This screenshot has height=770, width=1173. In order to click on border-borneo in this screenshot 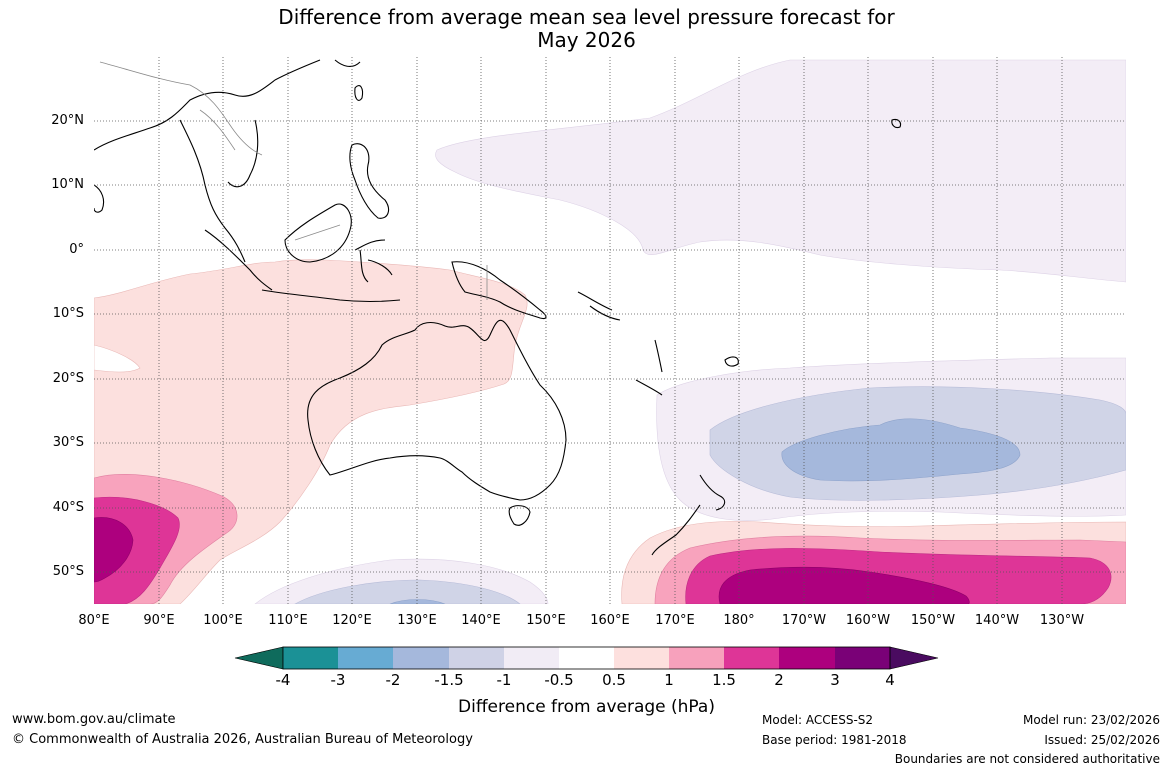, I will do `click(317, 232)`.